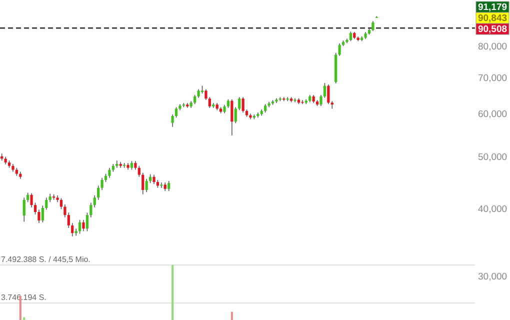 The image size is (510, 320). What do you see at coordinates (45, 259) in the screenshot?
I see `ref-line-label: 7.492.388 S. / 445,5 Mio.` at bounding box center [45, 259].